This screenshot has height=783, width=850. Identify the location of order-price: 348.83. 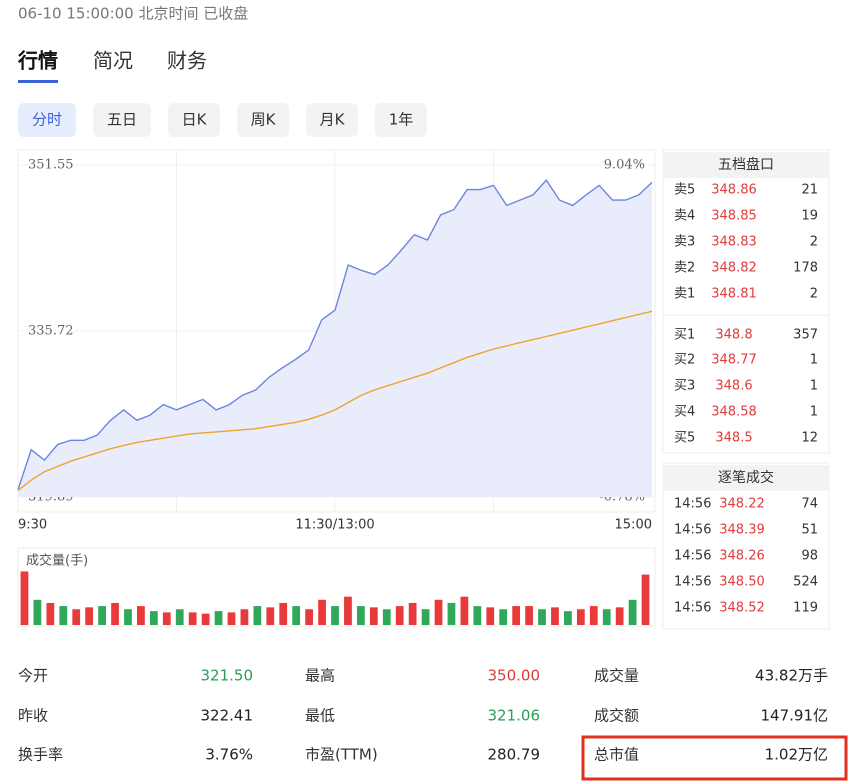
(734, 242).